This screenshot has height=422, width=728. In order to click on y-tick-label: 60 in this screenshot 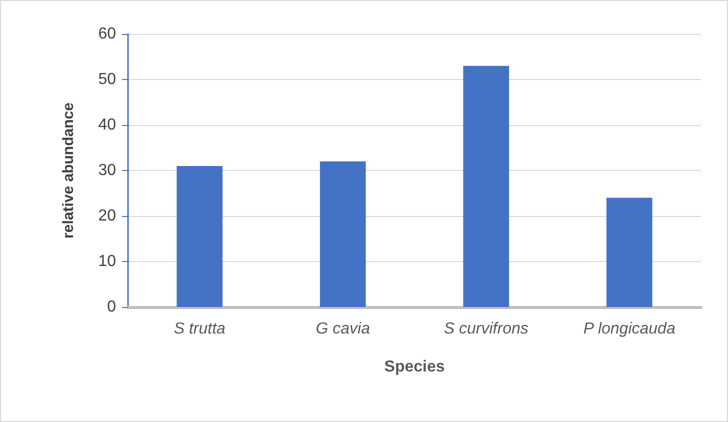, I will do `click(107, 34)`.